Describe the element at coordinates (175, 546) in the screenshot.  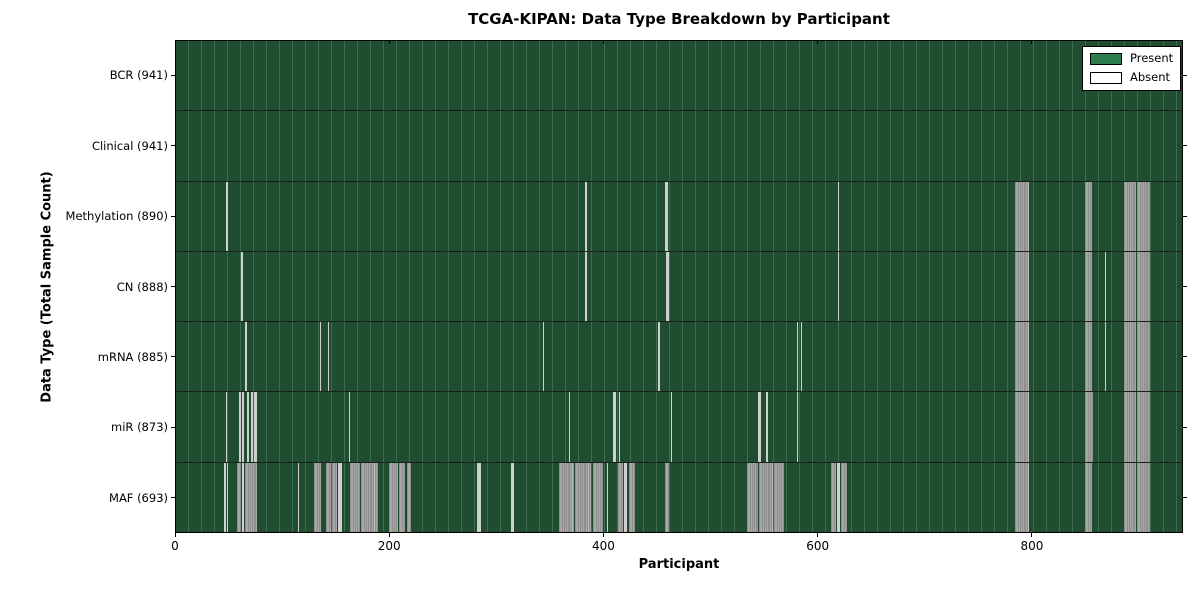
I see `x-tick-0: 0` at that location.